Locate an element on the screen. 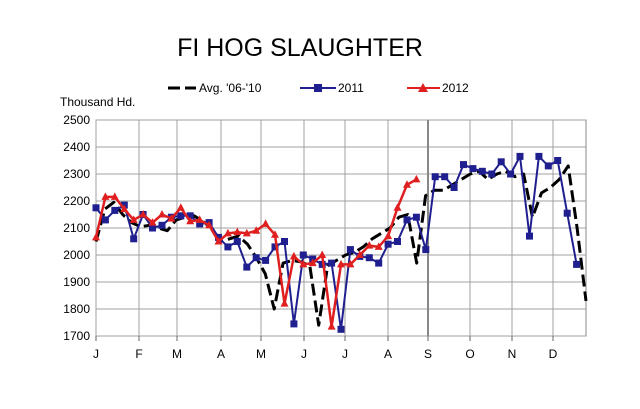 Image resolution: width=640 pixels, height=409 pixels. y-tick-label: 1800 is located at coordinates (76, 309).